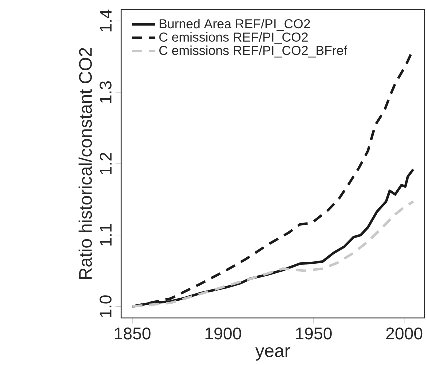 The image size is (427, 365). I want to click on legend-label: Burned Area REF/PI_CO2, so click(235, 25).